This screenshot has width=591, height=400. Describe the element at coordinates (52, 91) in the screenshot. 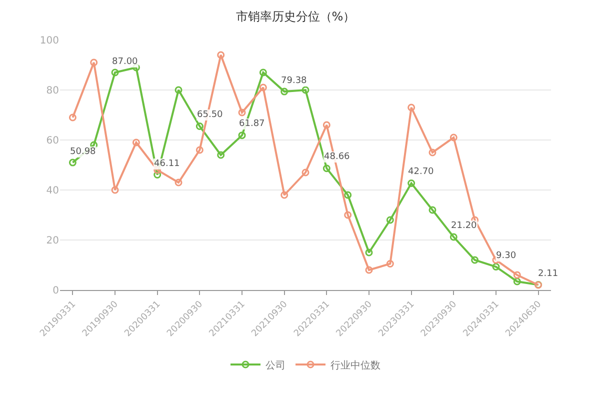

I see `y-tick-label: 80` at that location.